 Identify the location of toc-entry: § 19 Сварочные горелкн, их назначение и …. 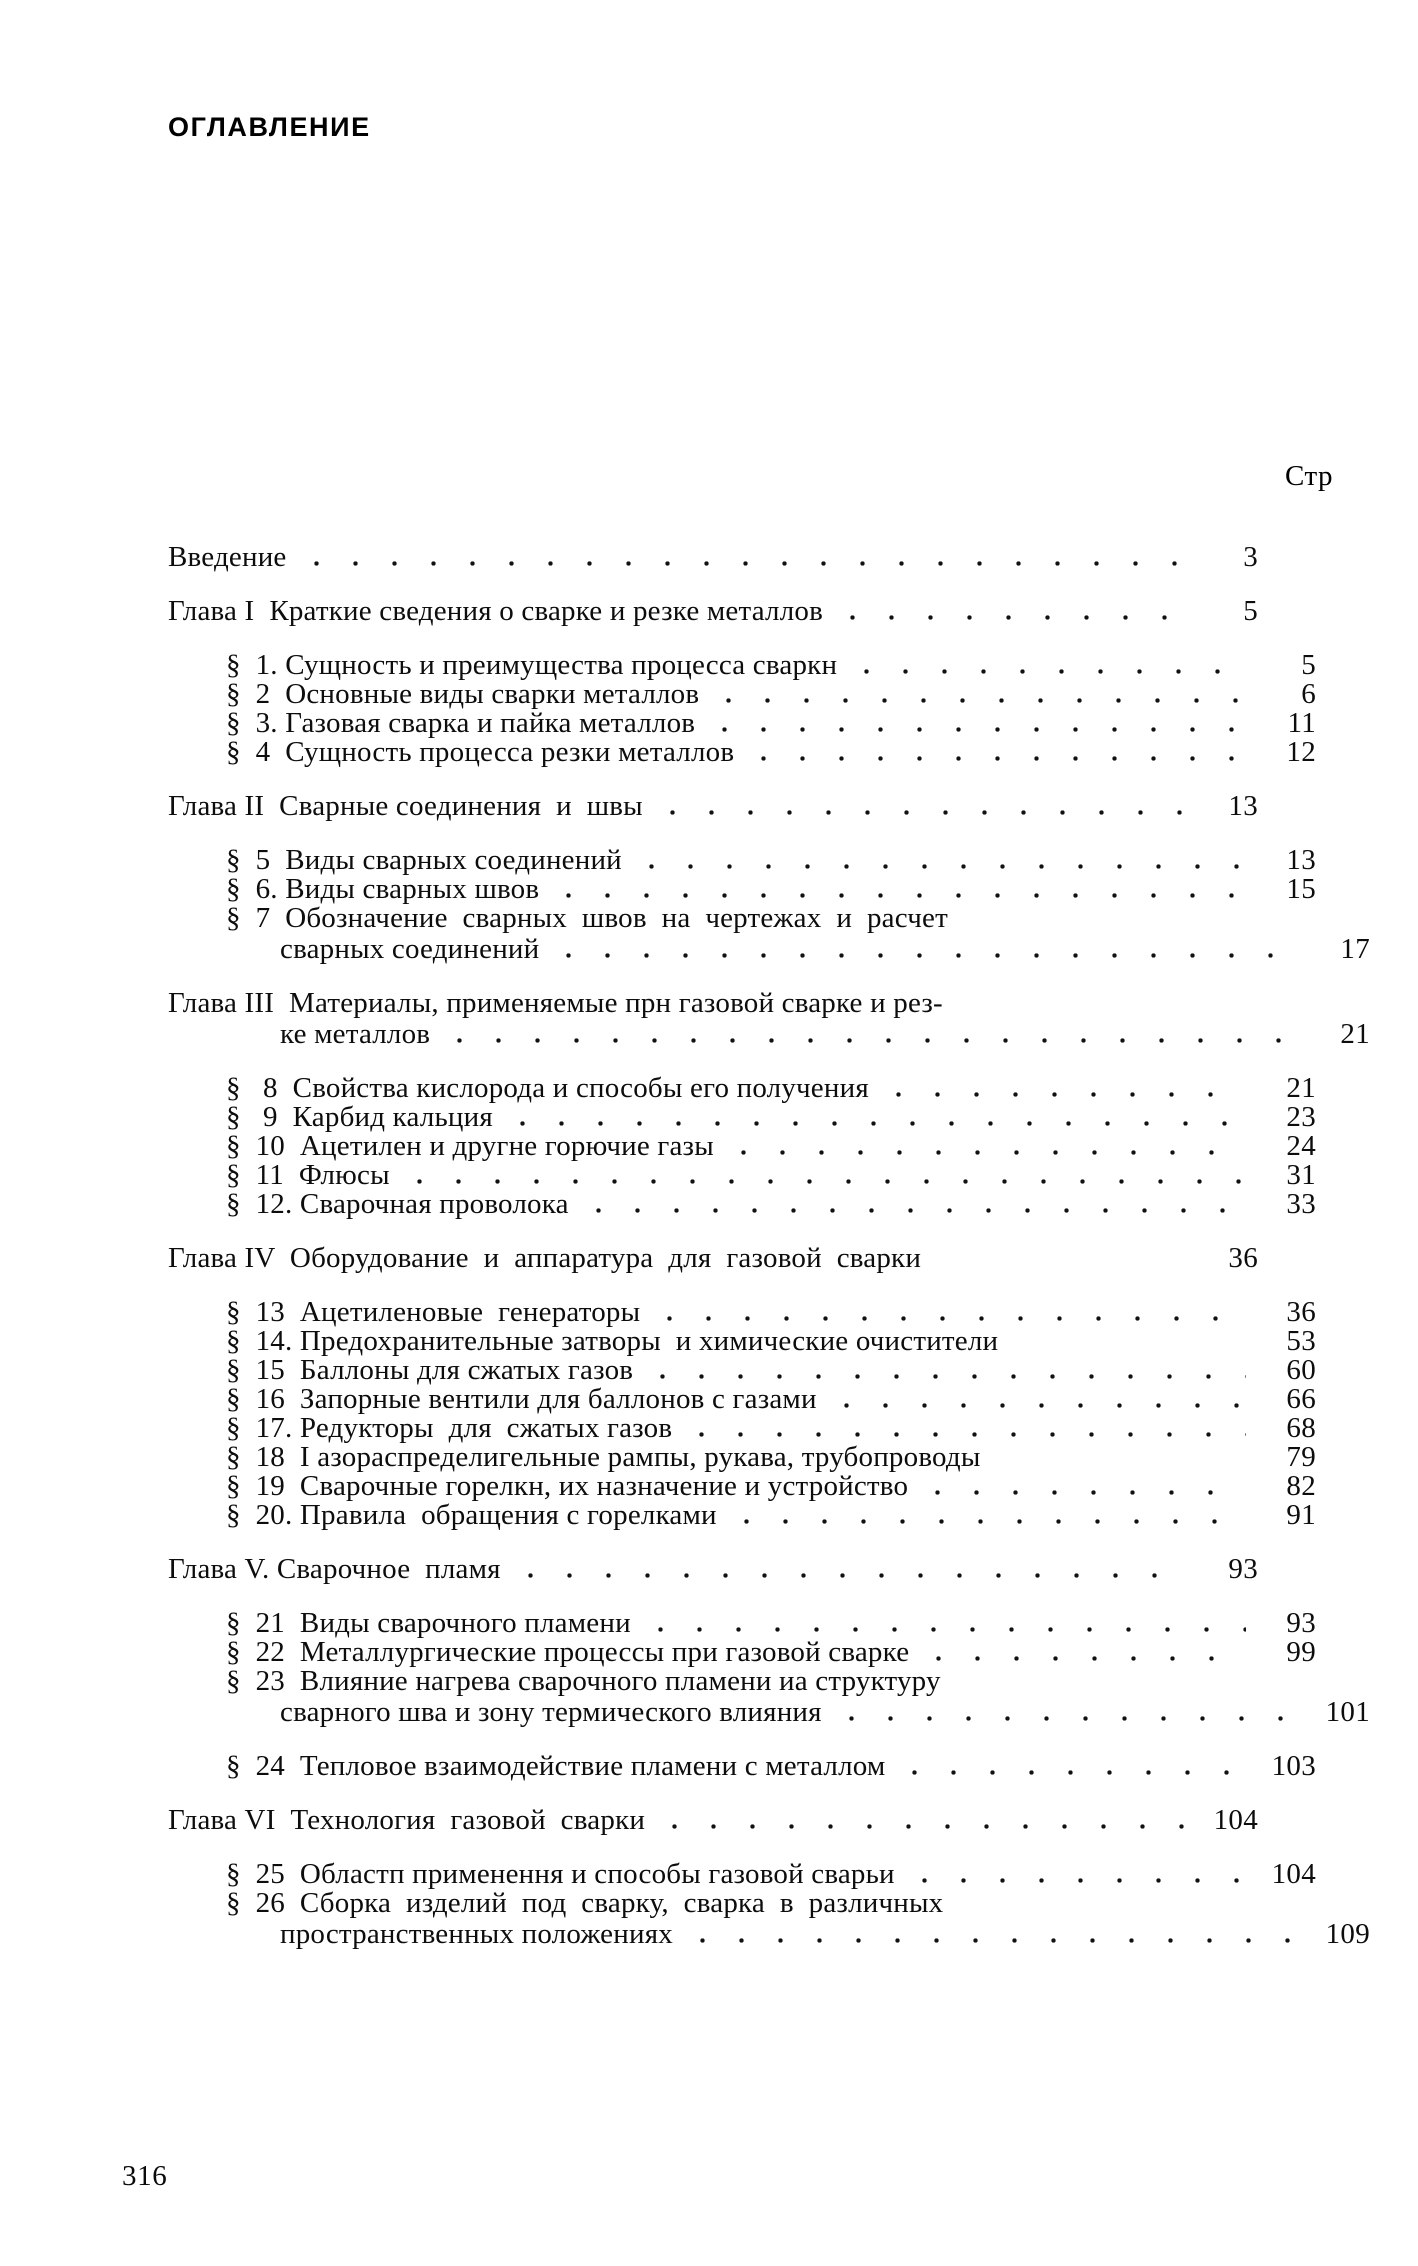
(771, 1486).